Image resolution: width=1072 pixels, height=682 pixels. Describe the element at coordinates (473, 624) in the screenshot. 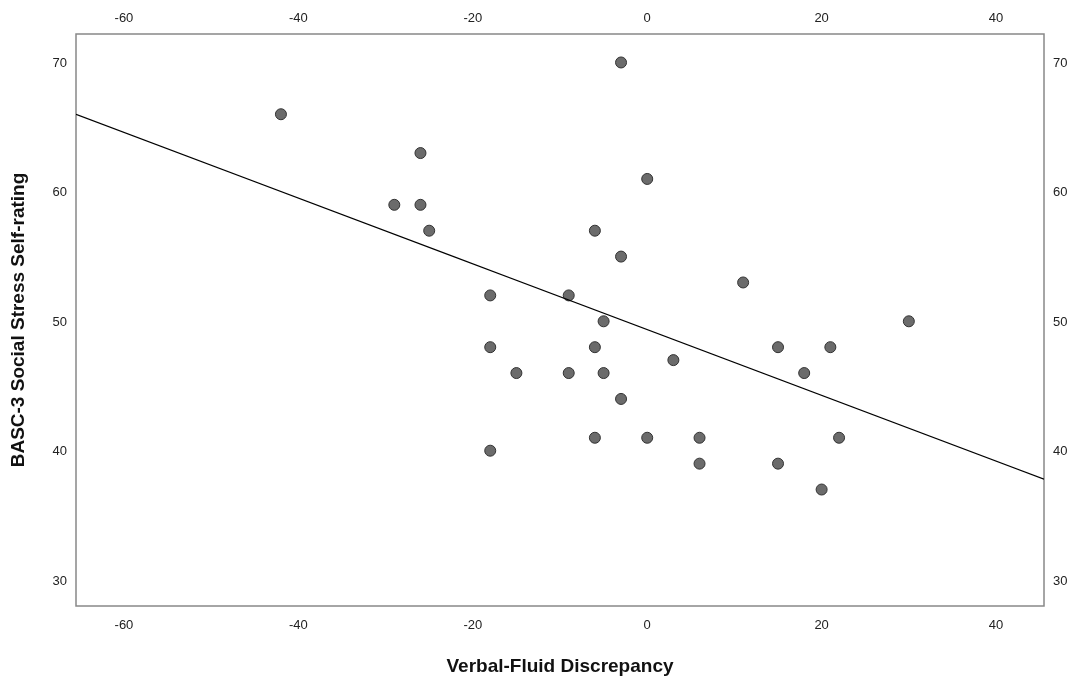

I see `x2-tick-label: -20` at that location.